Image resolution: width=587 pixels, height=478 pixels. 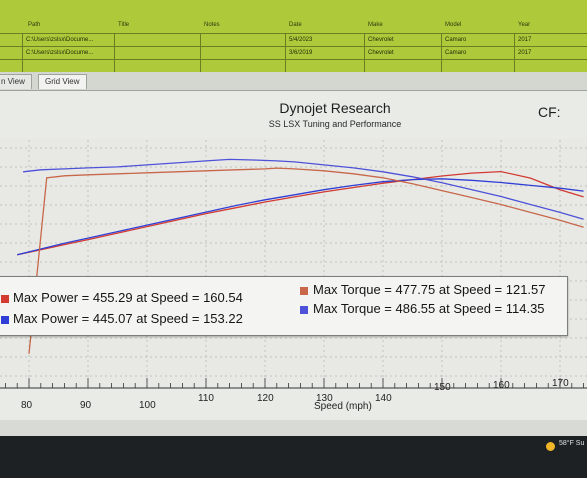 I want to click on chart-title: Dynojet Research, so click(x=335, y=108).